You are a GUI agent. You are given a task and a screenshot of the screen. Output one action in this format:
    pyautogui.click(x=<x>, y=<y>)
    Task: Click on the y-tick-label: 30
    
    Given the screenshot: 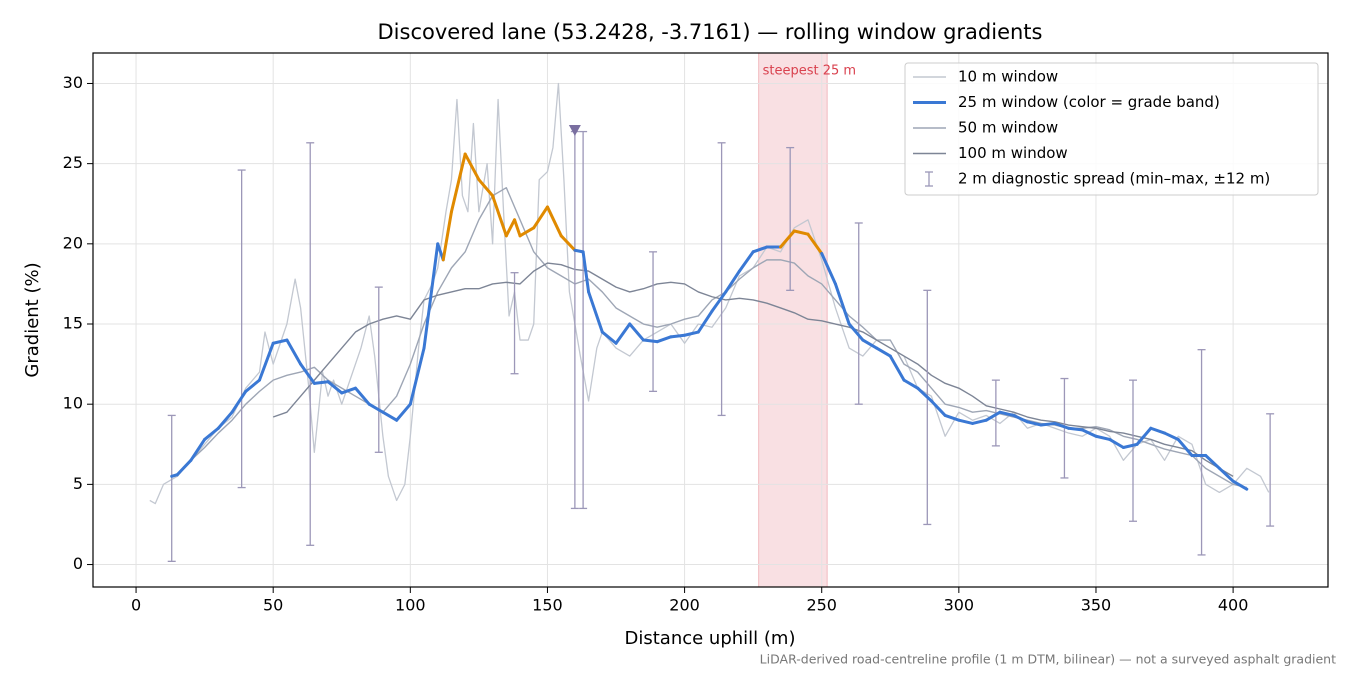 What is the action you would take?
    pyautogui.click(x=73, y=82)
    